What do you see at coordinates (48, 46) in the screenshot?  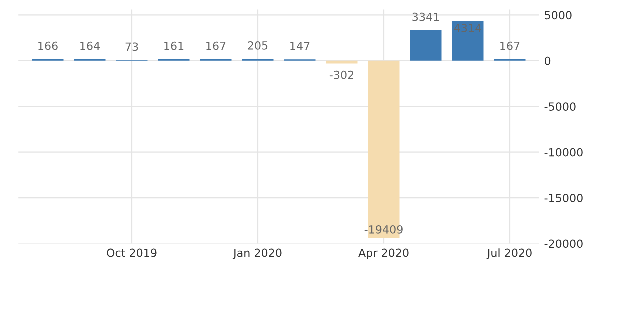 I see `data-label: 166` at bounding box center [48, 46].